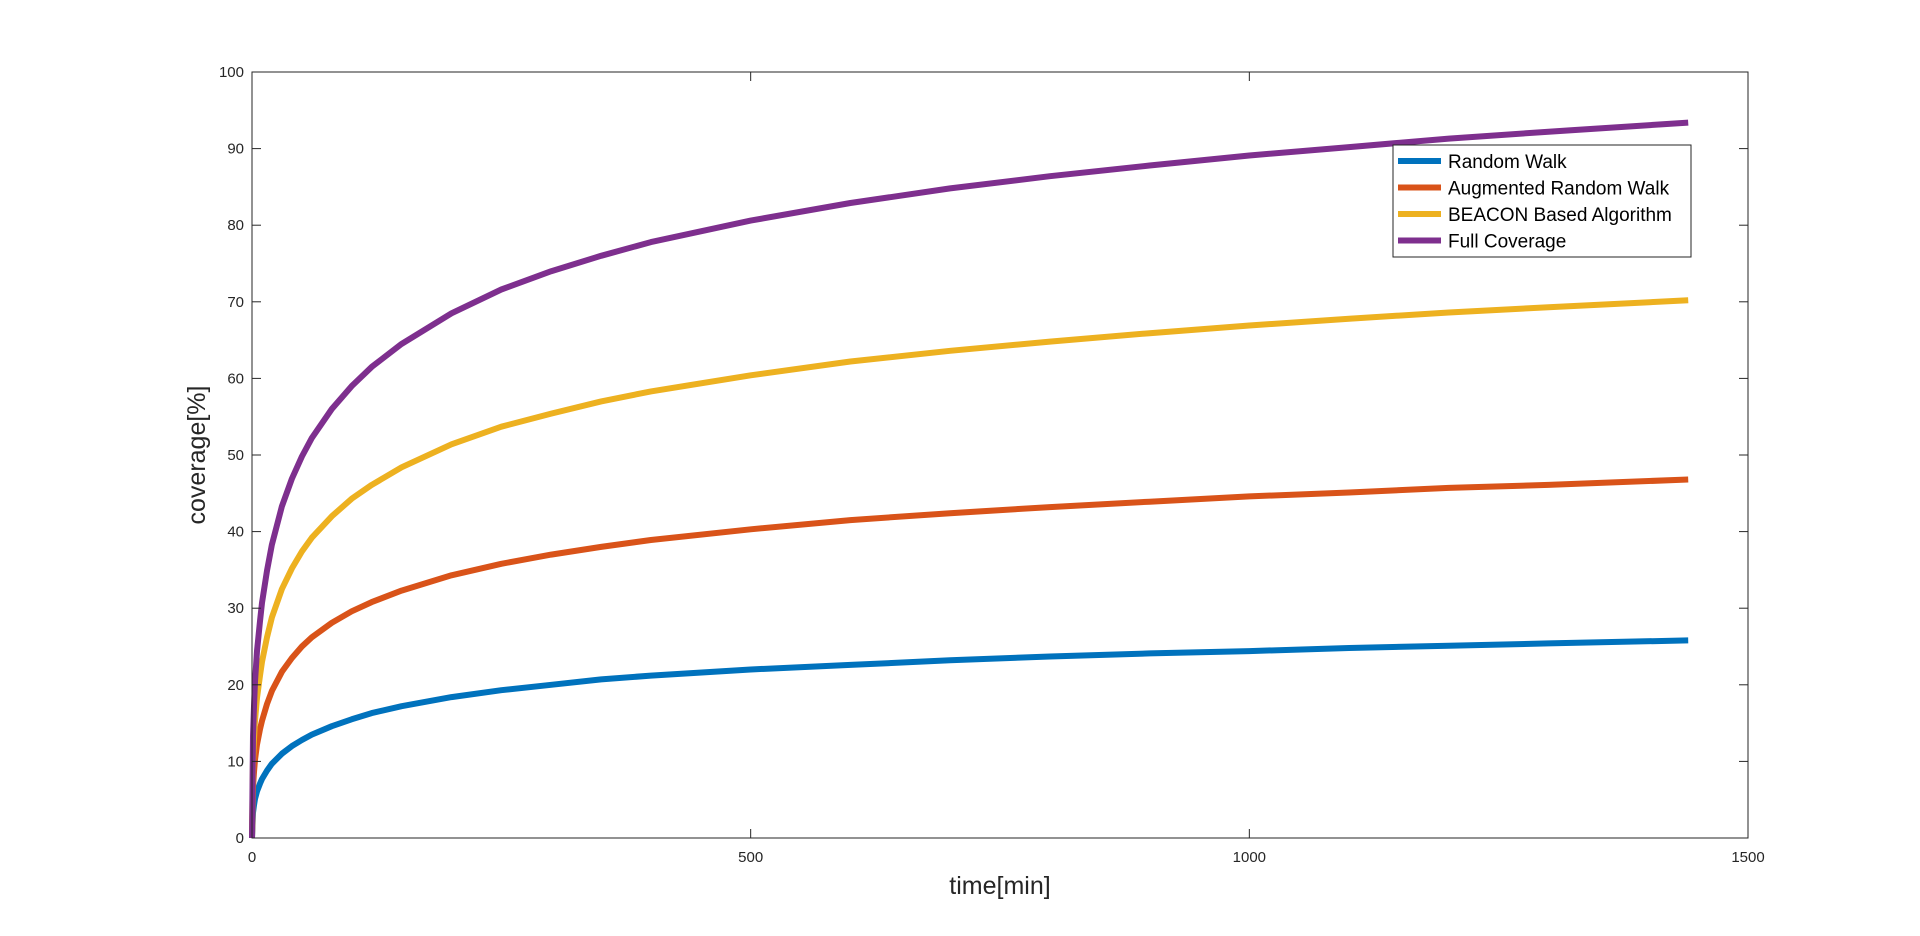 The width and height of the screenshot is (1920, 936). I want to click on legend-entry-1: Random Walk, so click(1507, 162).